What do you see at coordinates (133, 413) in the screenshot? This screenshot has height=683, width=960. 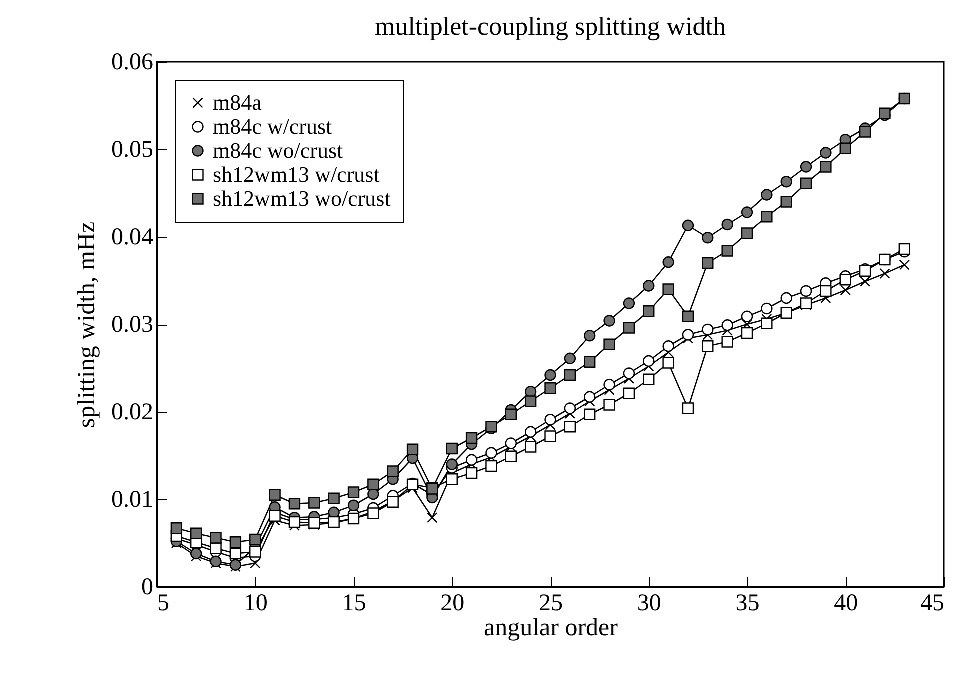 I see `y-tick-label: 0.02` at bounding box center [133, 413].